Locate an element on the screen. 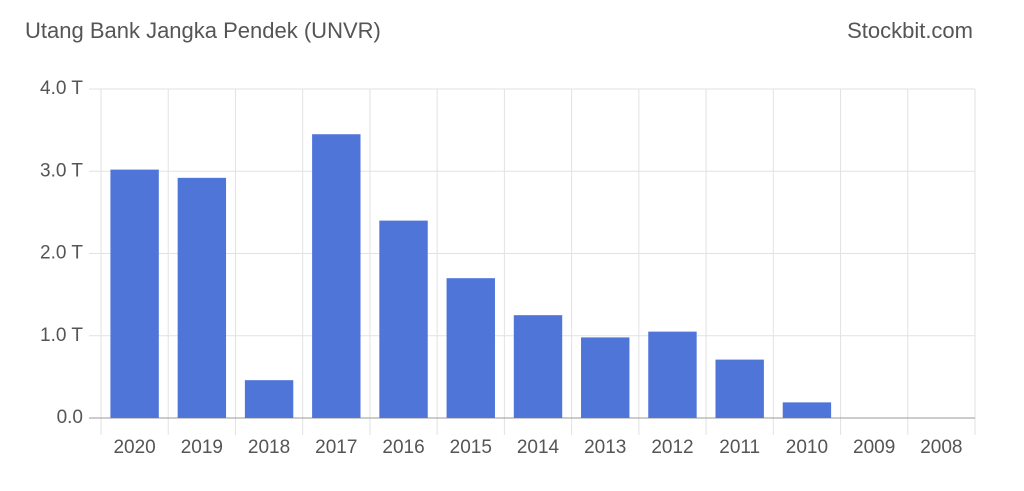 The image size is (1024, 491). x-tick-label: 2017 is located at coordinates (336, 447).